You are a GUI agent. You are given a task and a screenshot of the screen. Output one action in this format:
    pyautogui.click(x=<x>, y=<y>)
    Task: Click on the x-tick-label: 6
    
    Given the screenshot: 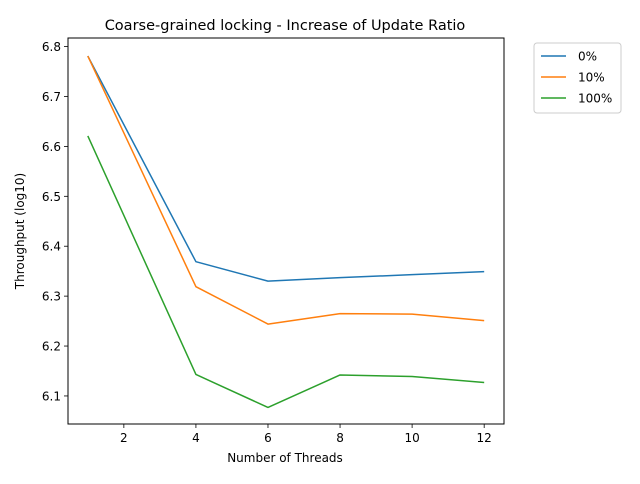 What is the action you would take?
    pyautogui.click(x=268, y=438)
    